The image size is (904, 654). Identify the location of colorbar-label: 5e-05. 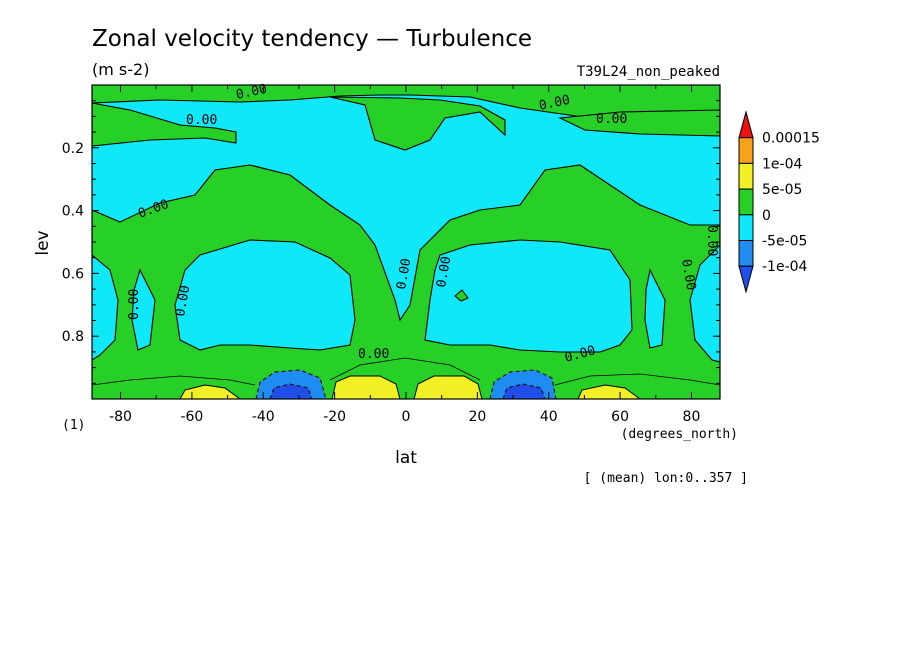
(782, 190).